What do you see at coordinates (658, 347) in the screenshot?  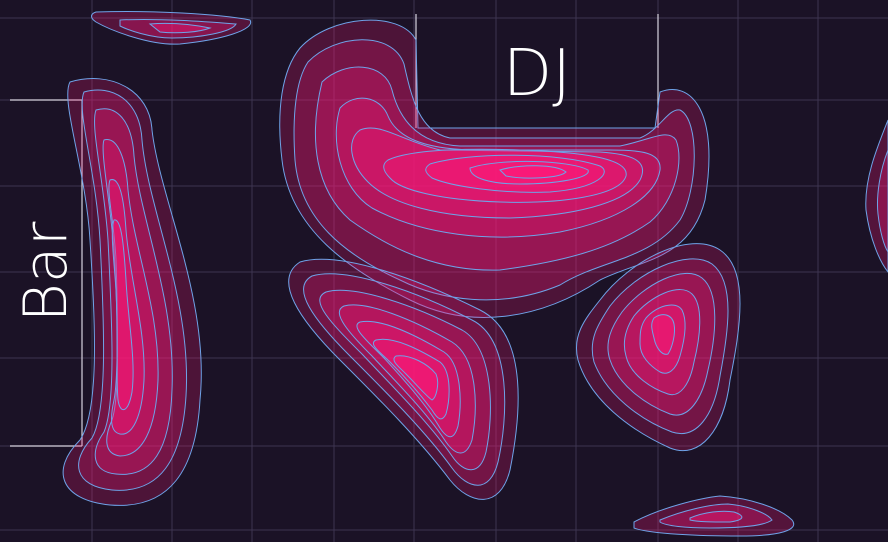 I see `right-crowd-hotspot` at bounding box center [658, 347].